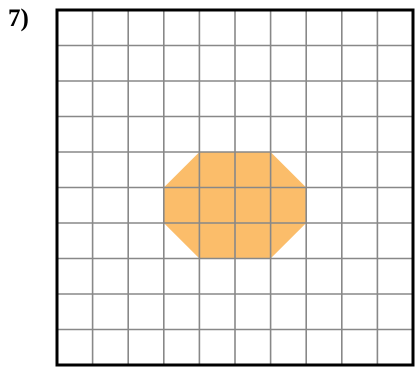  I want to click on problem-number: 7), so click(18, 18).